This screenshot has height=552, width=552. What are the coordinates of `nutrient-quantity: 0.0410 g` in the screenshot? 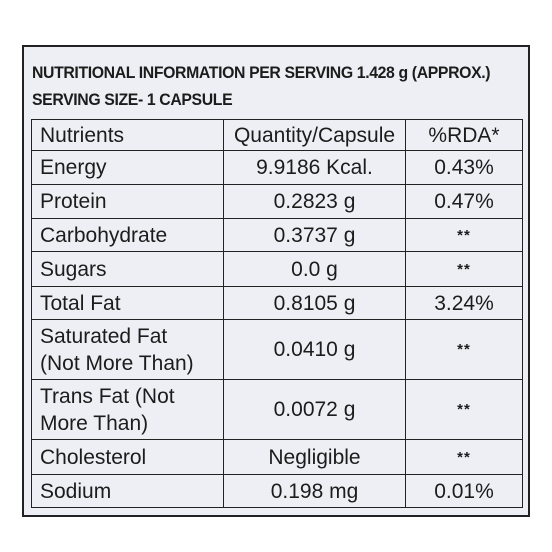 It's located at (314, 349).